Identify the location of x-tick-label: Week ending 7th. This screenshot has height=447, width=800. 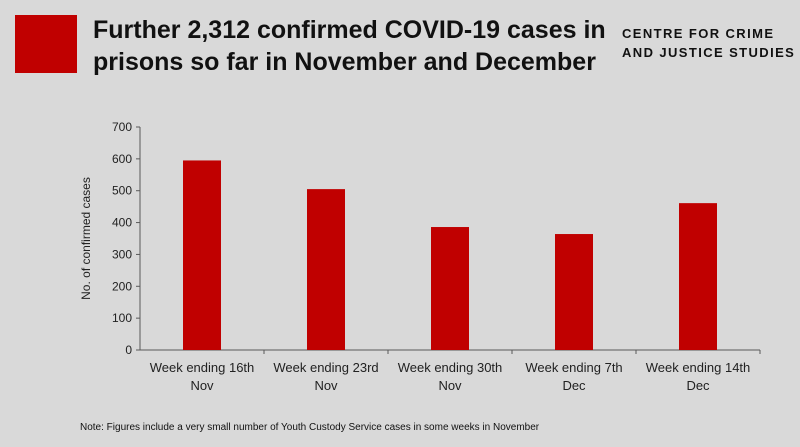
(573, 367).